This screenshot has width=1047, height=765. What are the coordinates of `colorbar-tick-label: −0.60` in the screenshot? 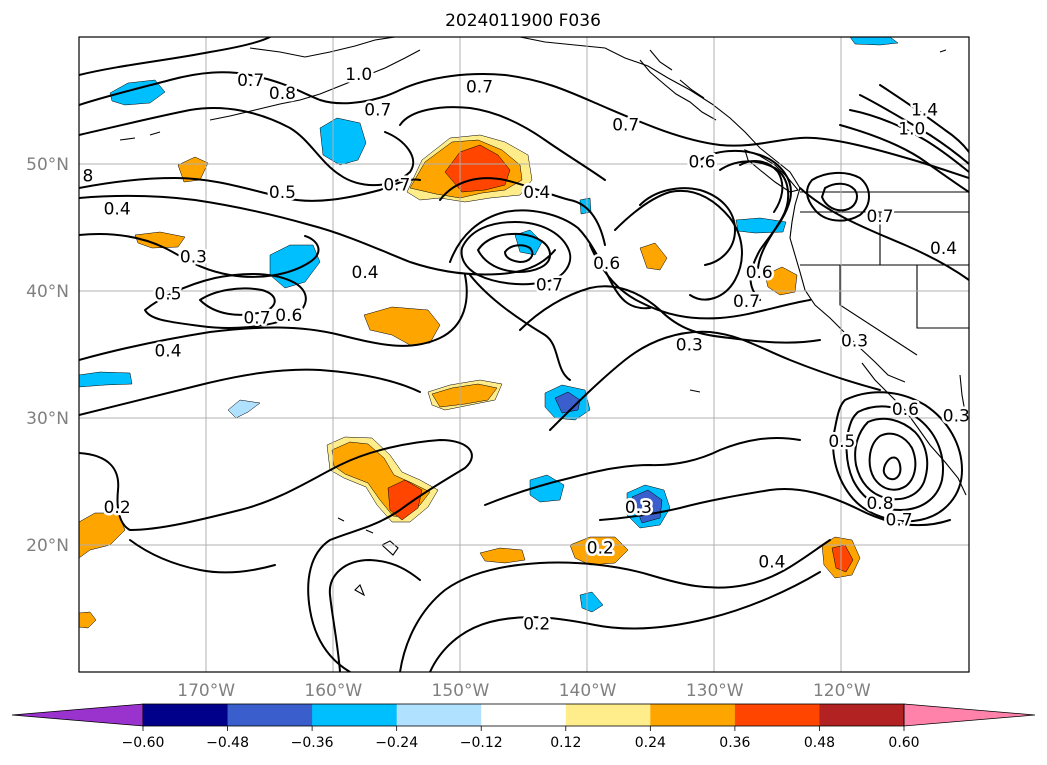 It's located at (143, 743).